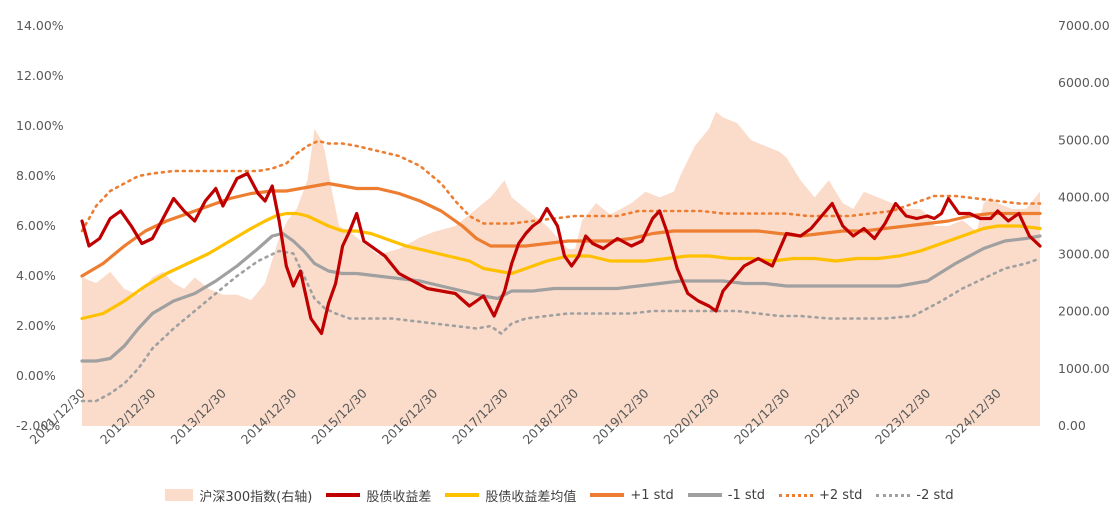  I want to click on legend-swatch-minus2, so click(893, 495).